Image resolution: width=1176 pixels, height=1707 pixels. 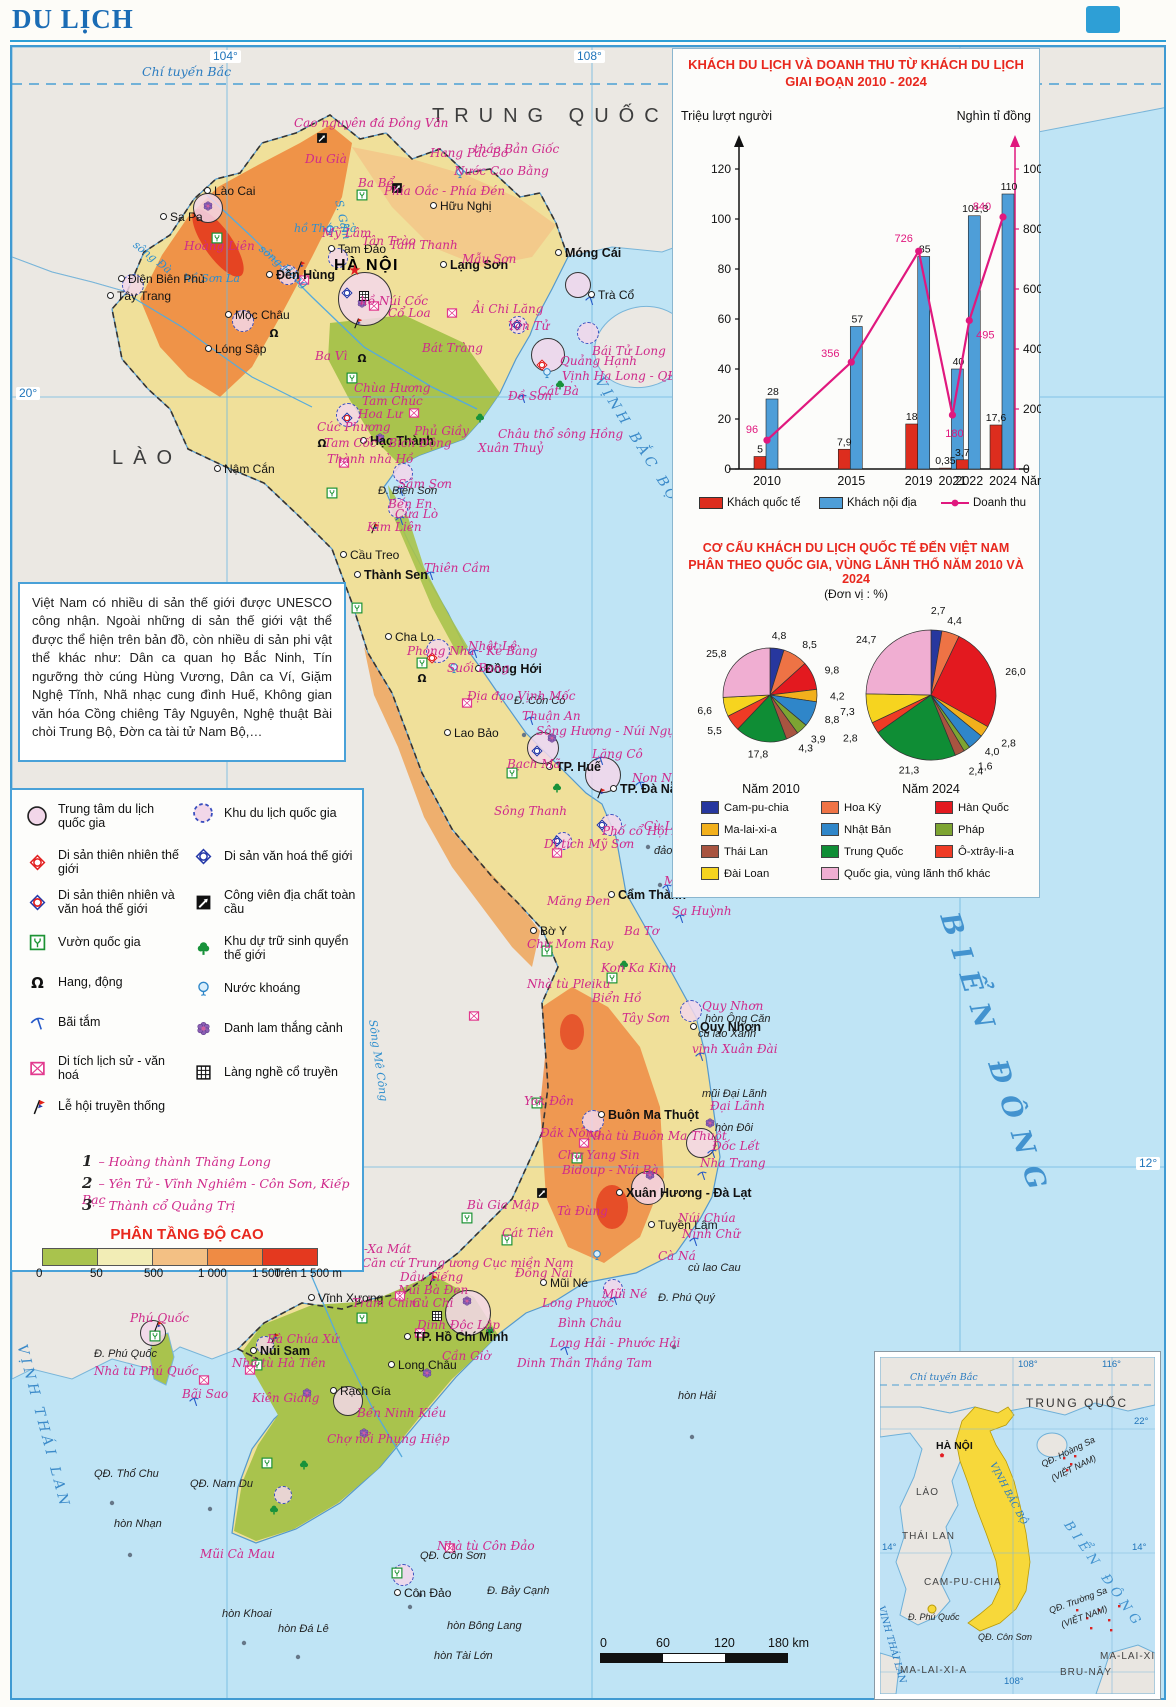 I want to click on pie-unit-note: (Đơn vị : %), so click(x=856, y=594).